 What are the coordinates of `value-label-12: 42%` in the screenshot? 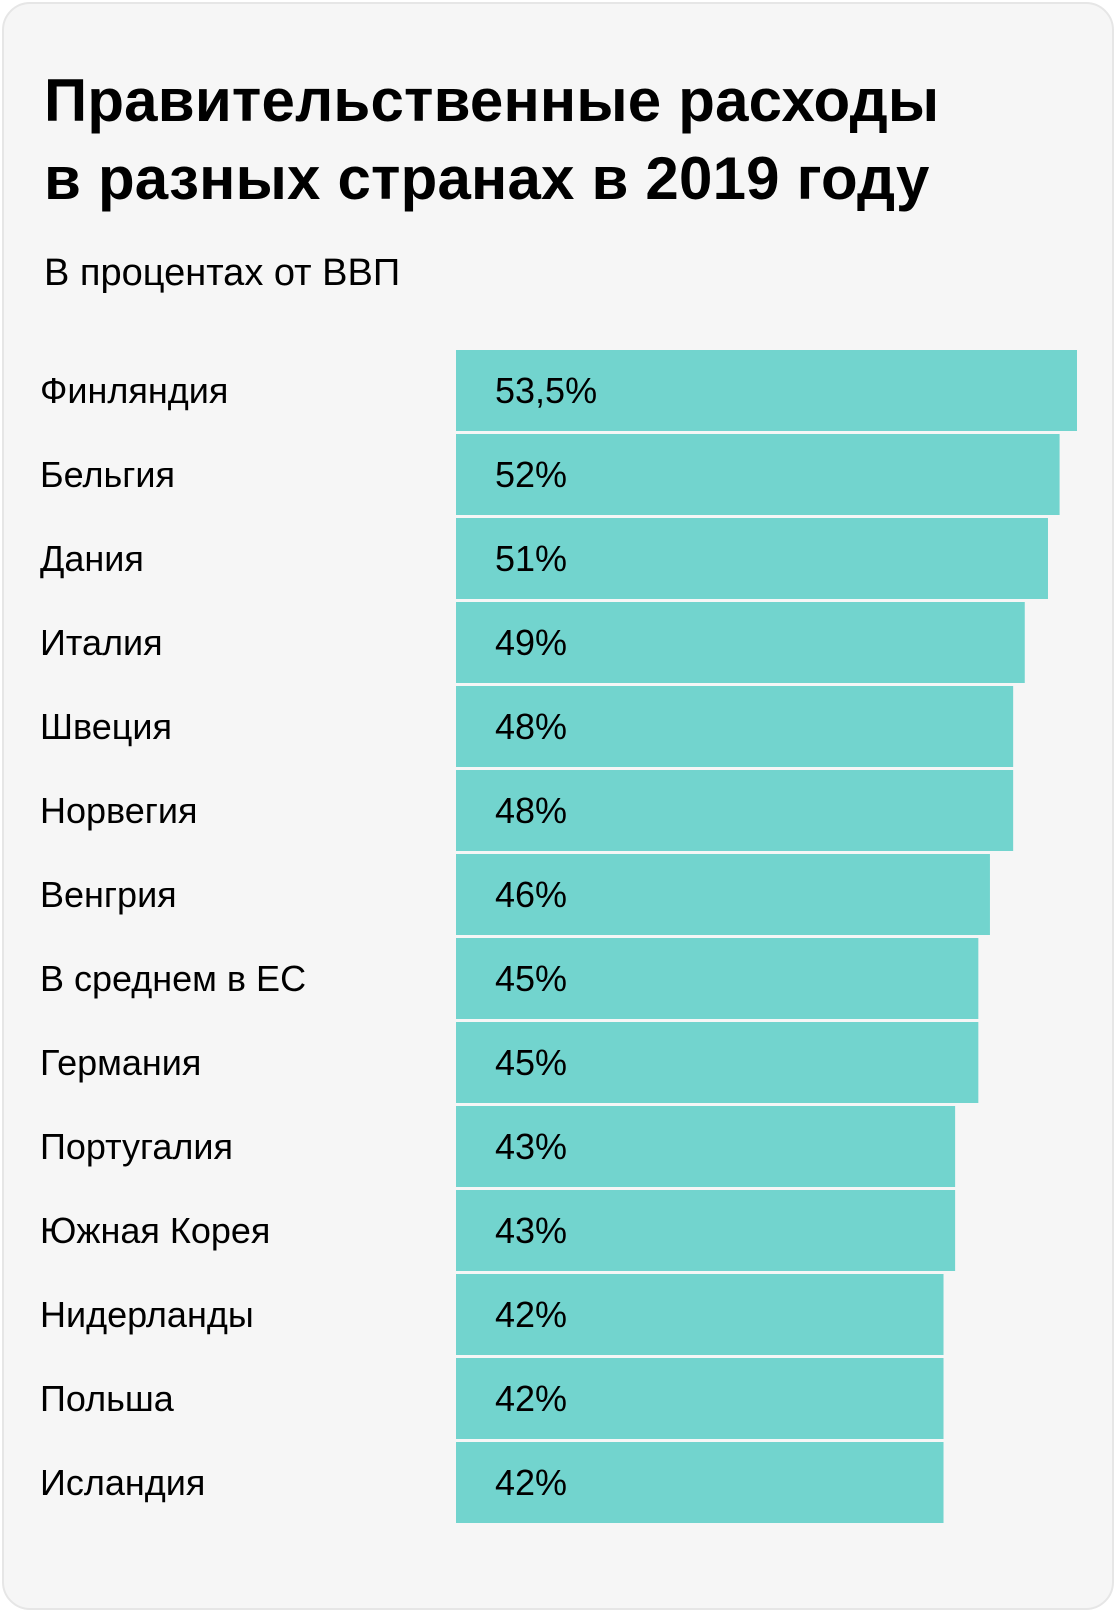 It's located at (531, 1314).